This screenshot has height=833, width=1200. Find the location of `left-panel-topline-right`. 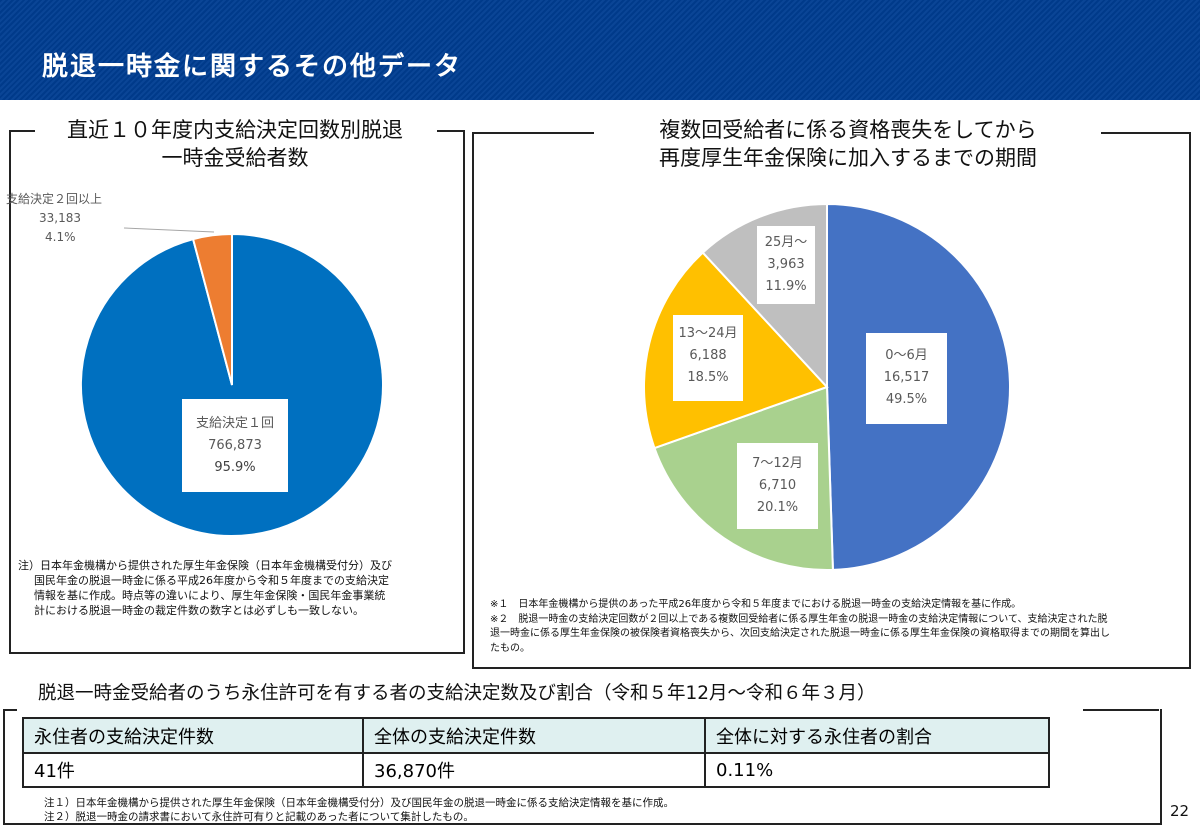

left-panel-topline-right is located at coordinates (450, 131).